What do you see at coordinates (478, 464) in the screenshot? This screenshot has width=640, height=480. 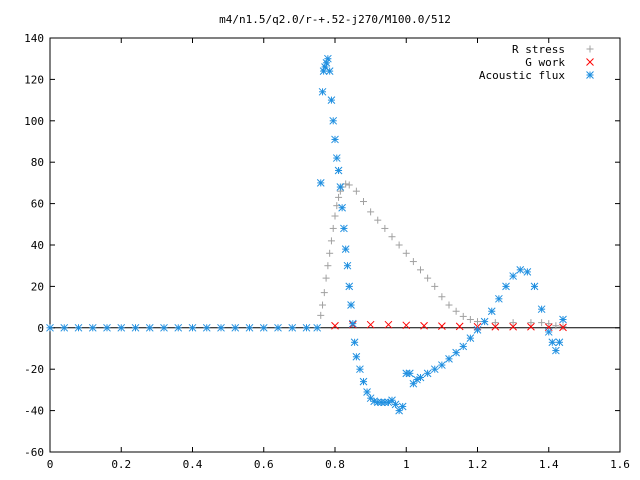 I see `x-tick-label: 1.2` at bounding box center [478, 464].